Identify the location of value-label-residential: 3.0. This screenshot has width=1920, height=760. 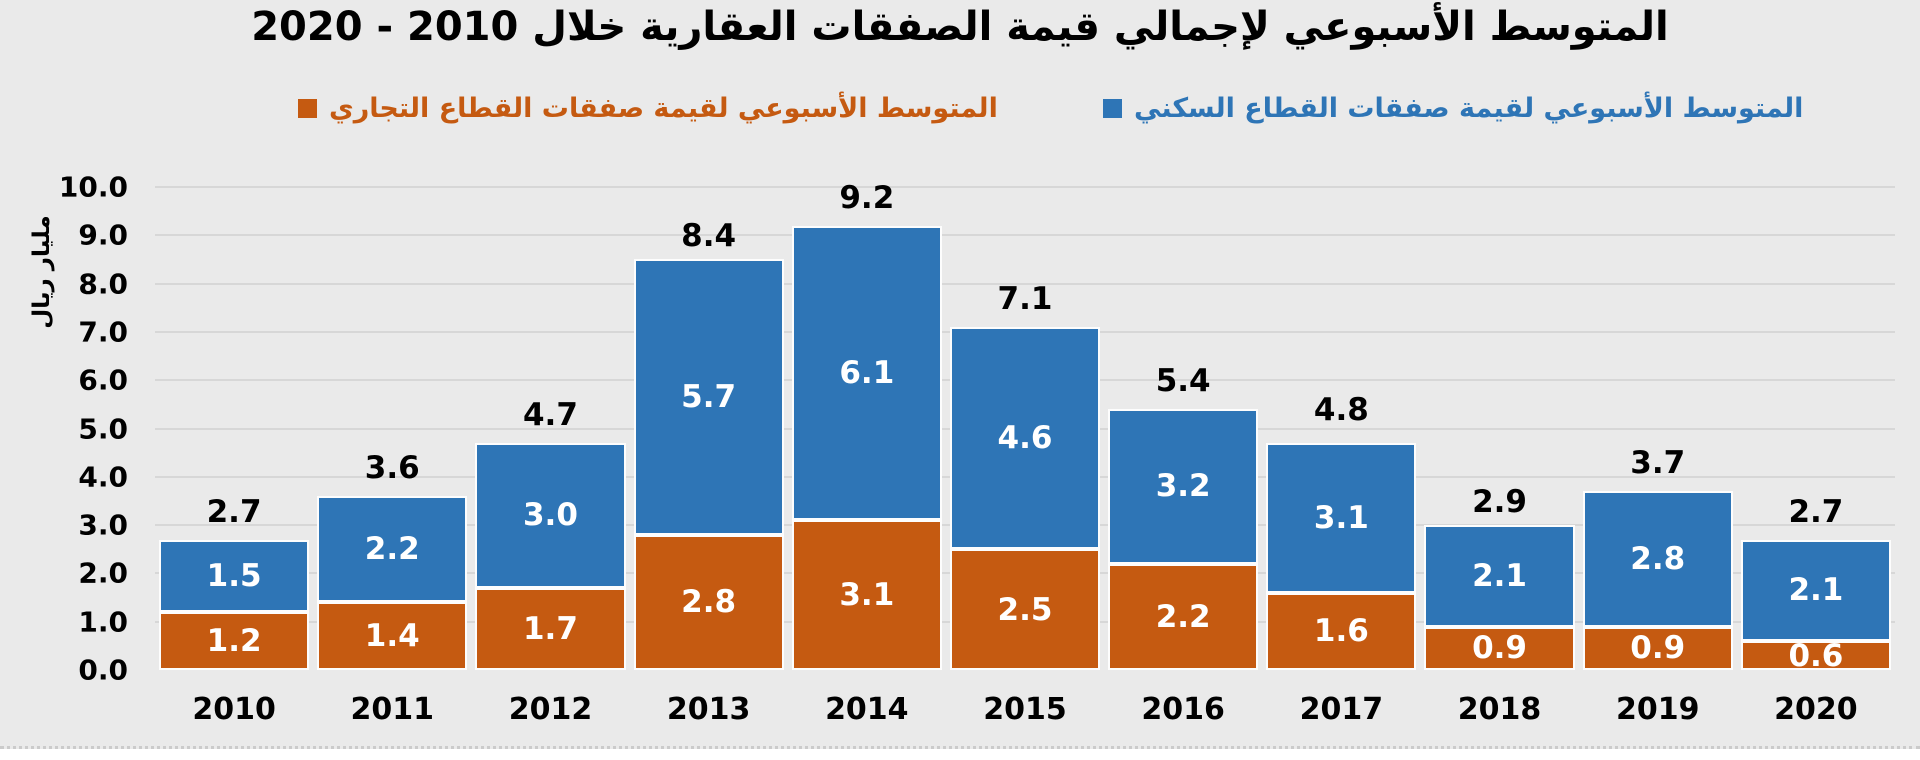
(550, 515).